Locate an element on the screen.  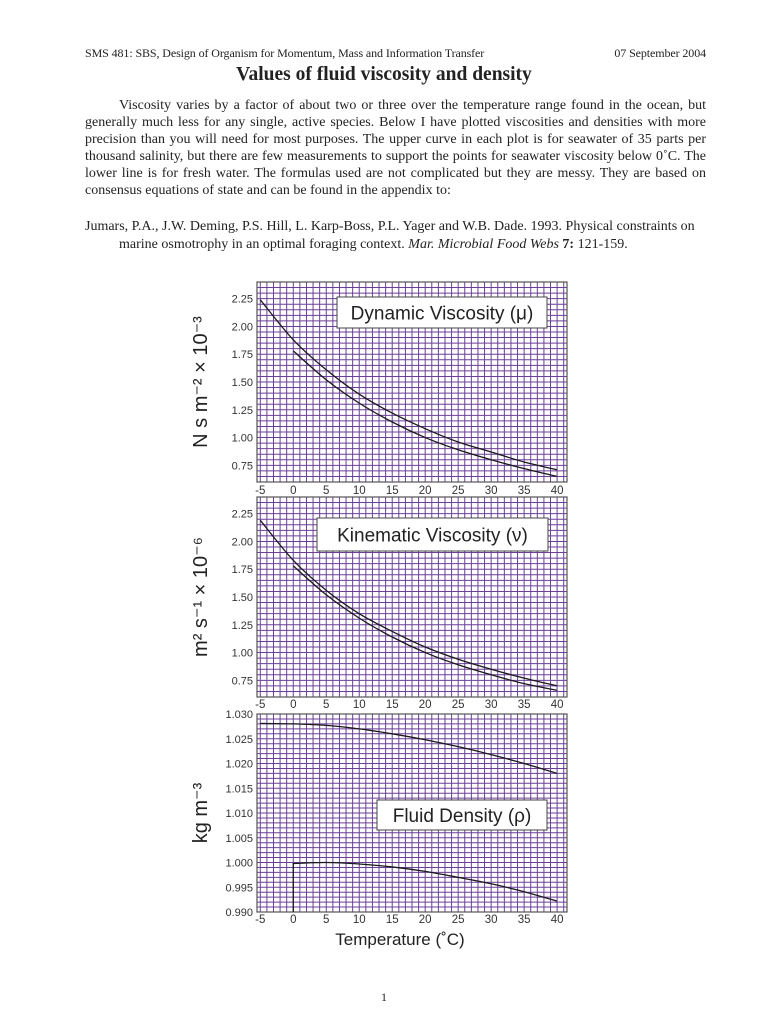
citation-pages: 121-159. is located at coordinates (601, 244).